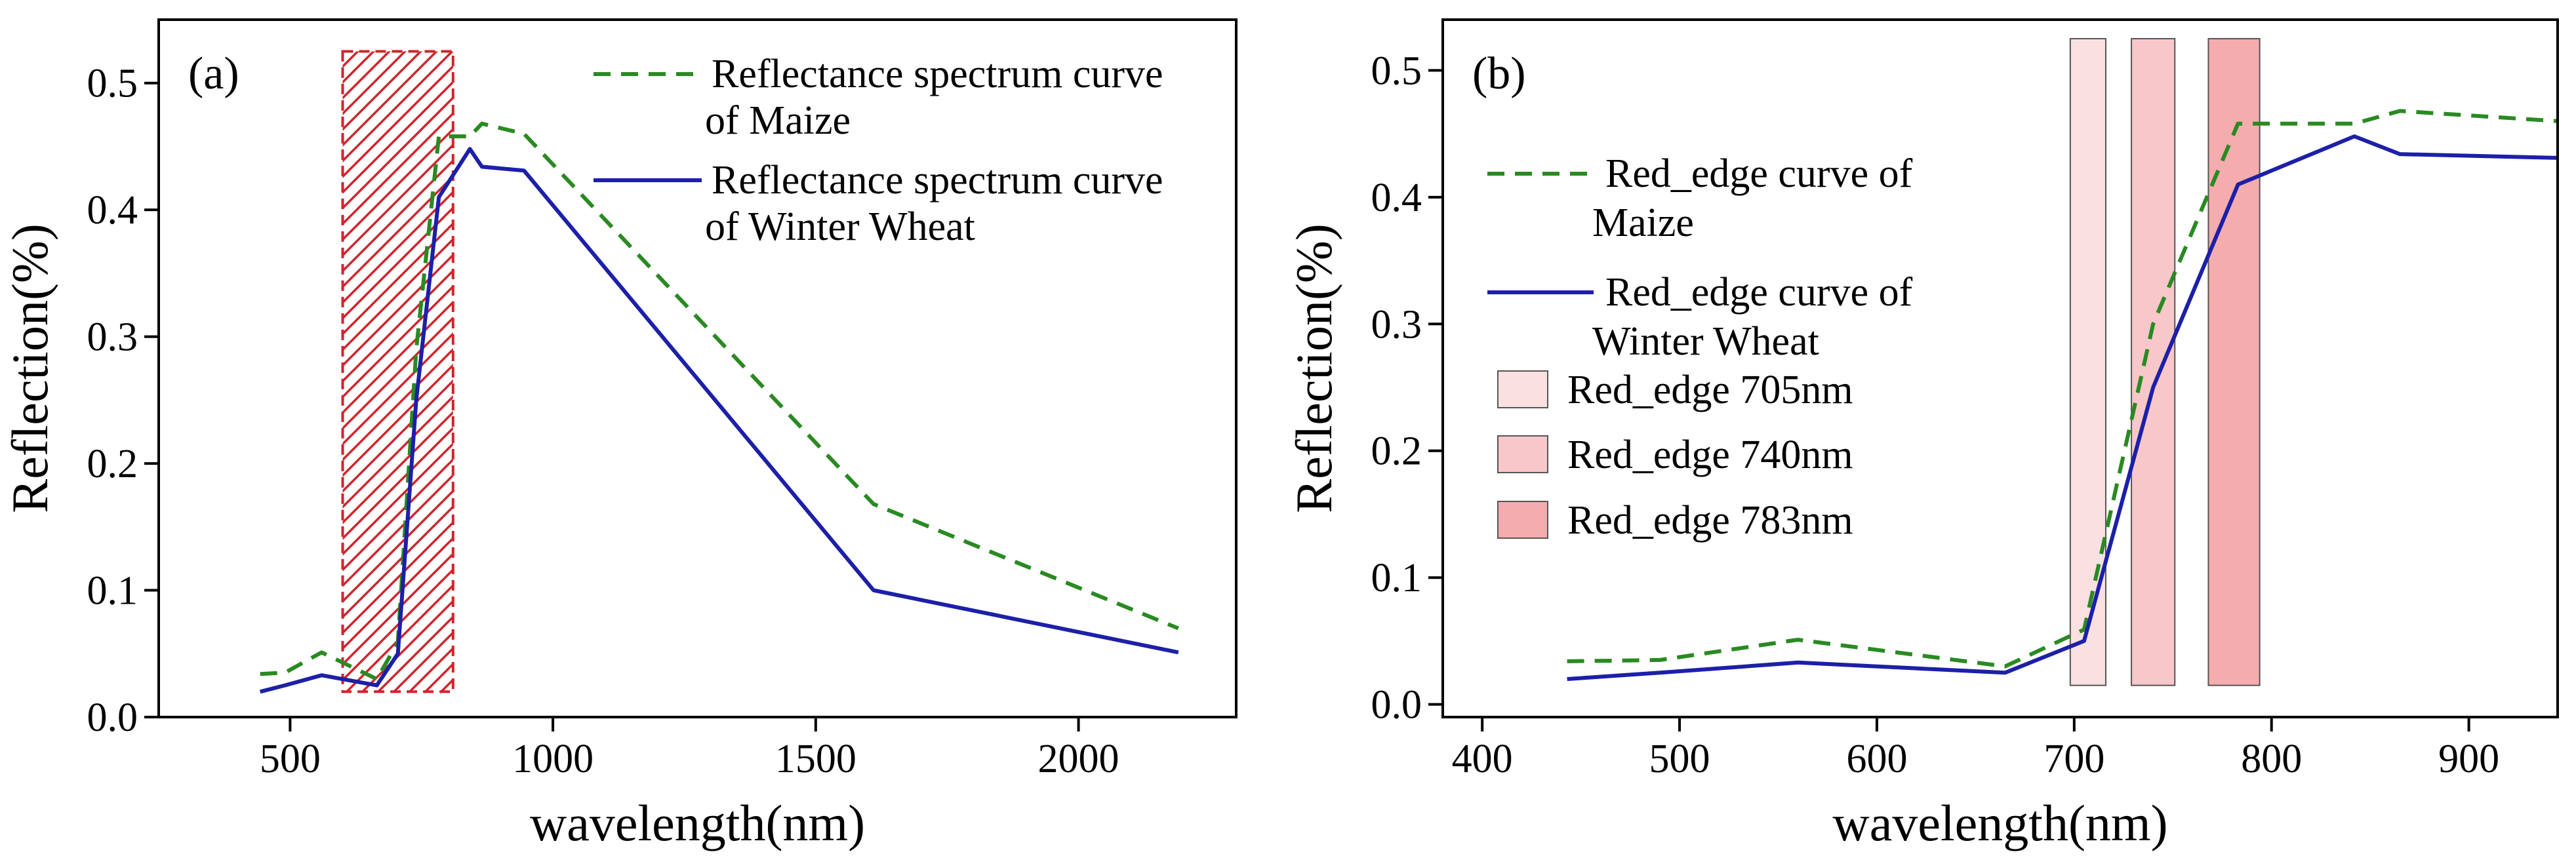  What do you see at coordinates (1078, 759) in the screenshot?
I see `x-tick-label: 2000` at bounding box center [1078, 759].